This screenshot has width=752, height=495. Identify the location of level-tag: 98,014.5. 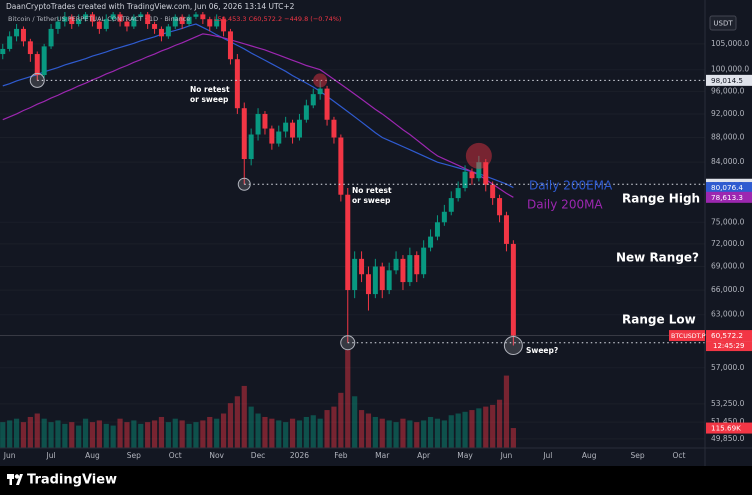
(727, 80).